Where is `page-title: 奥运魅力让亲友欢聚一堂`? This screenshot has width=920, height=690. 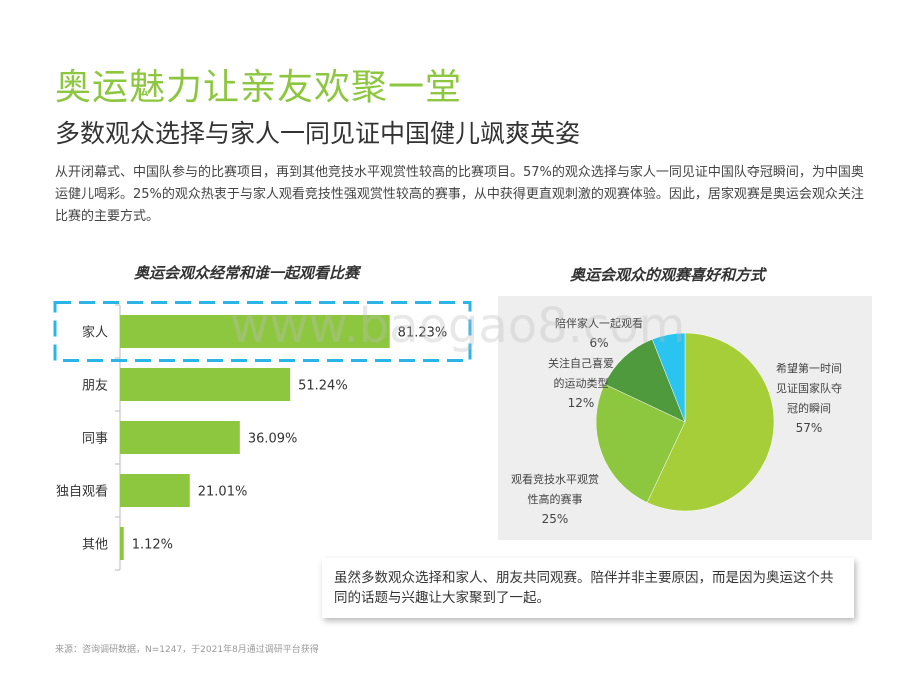 page-title: 奥运魅力让亲友欢聚一堂 is located at coordinates (259, 87).